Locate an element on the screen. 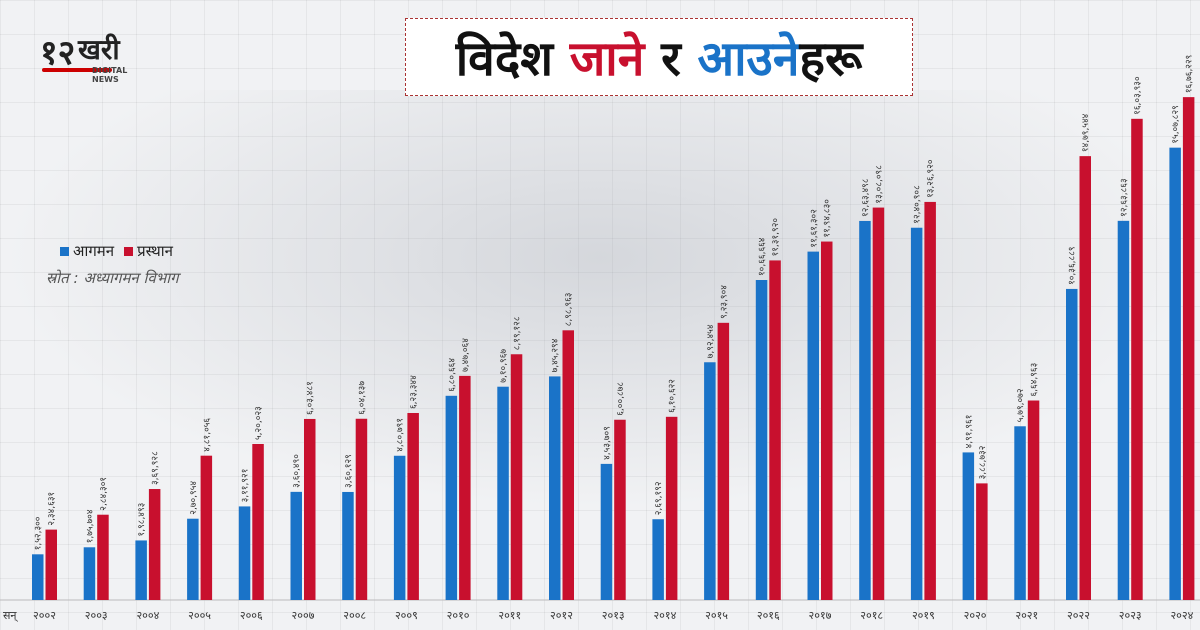 The image size is (1200, 630). data-label-arrival-8: ६,८०,६६४ is located at coordinates (452, 375).